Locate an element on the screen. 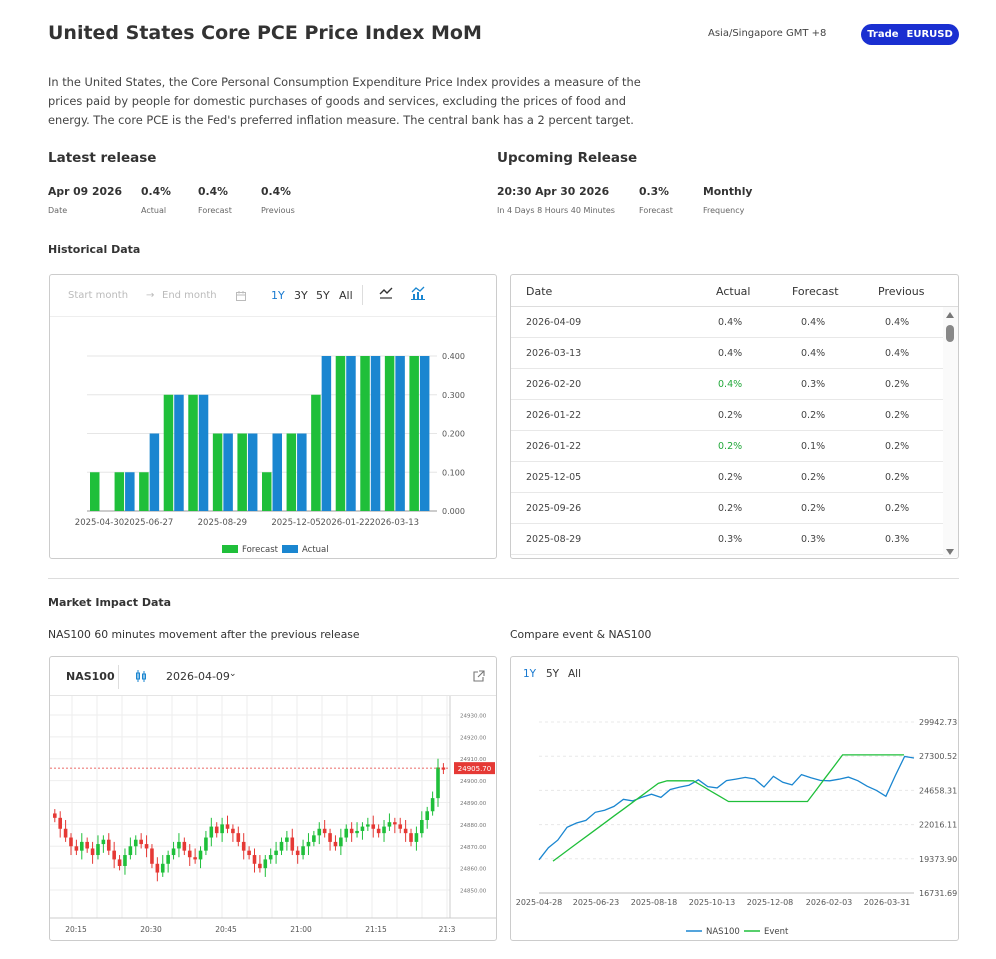  upcoming-release-title: Upcoming Release is located at coordinates (567, 158).